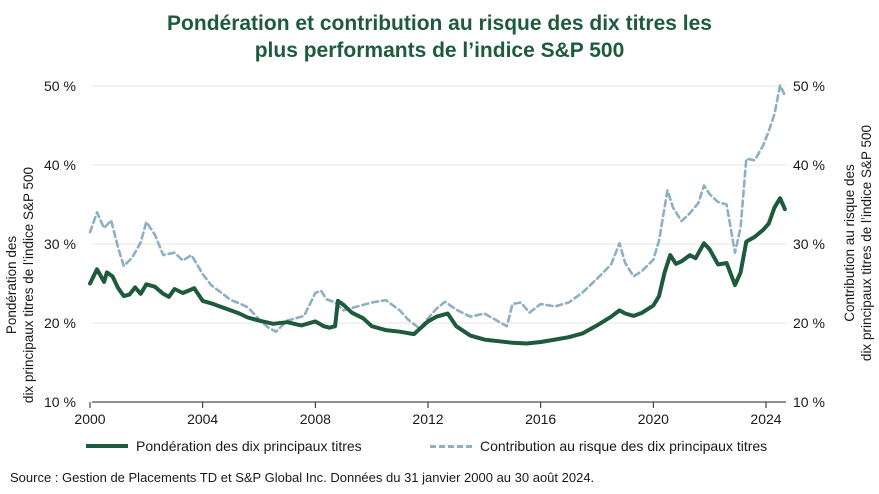 This screenshot has width=879, height=494. I want to click on y-tick-label-right: 30 %, so click(809, 244).